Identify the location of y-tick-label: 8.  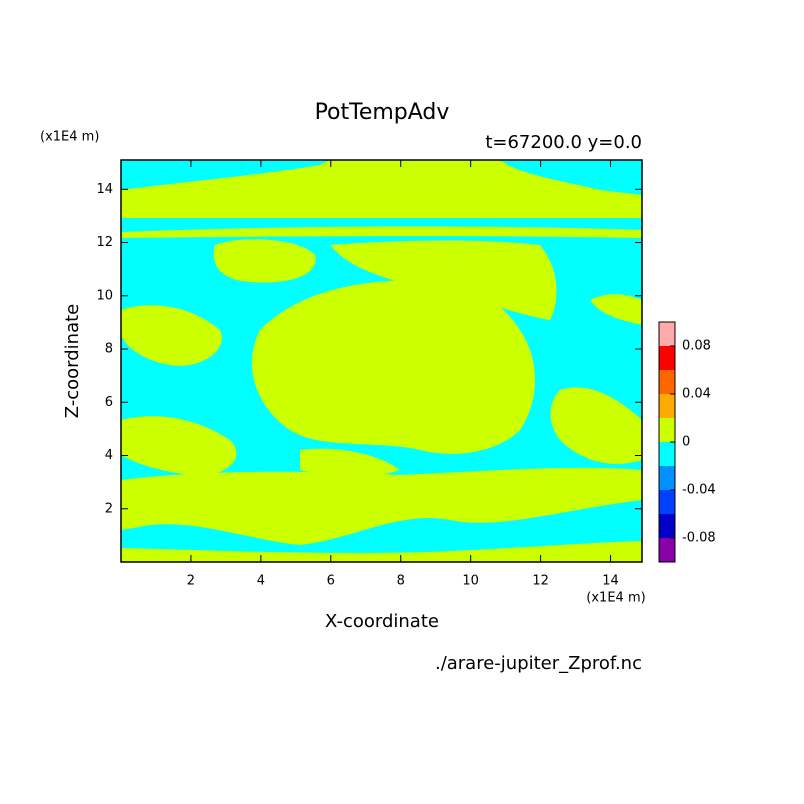
(109, 349).